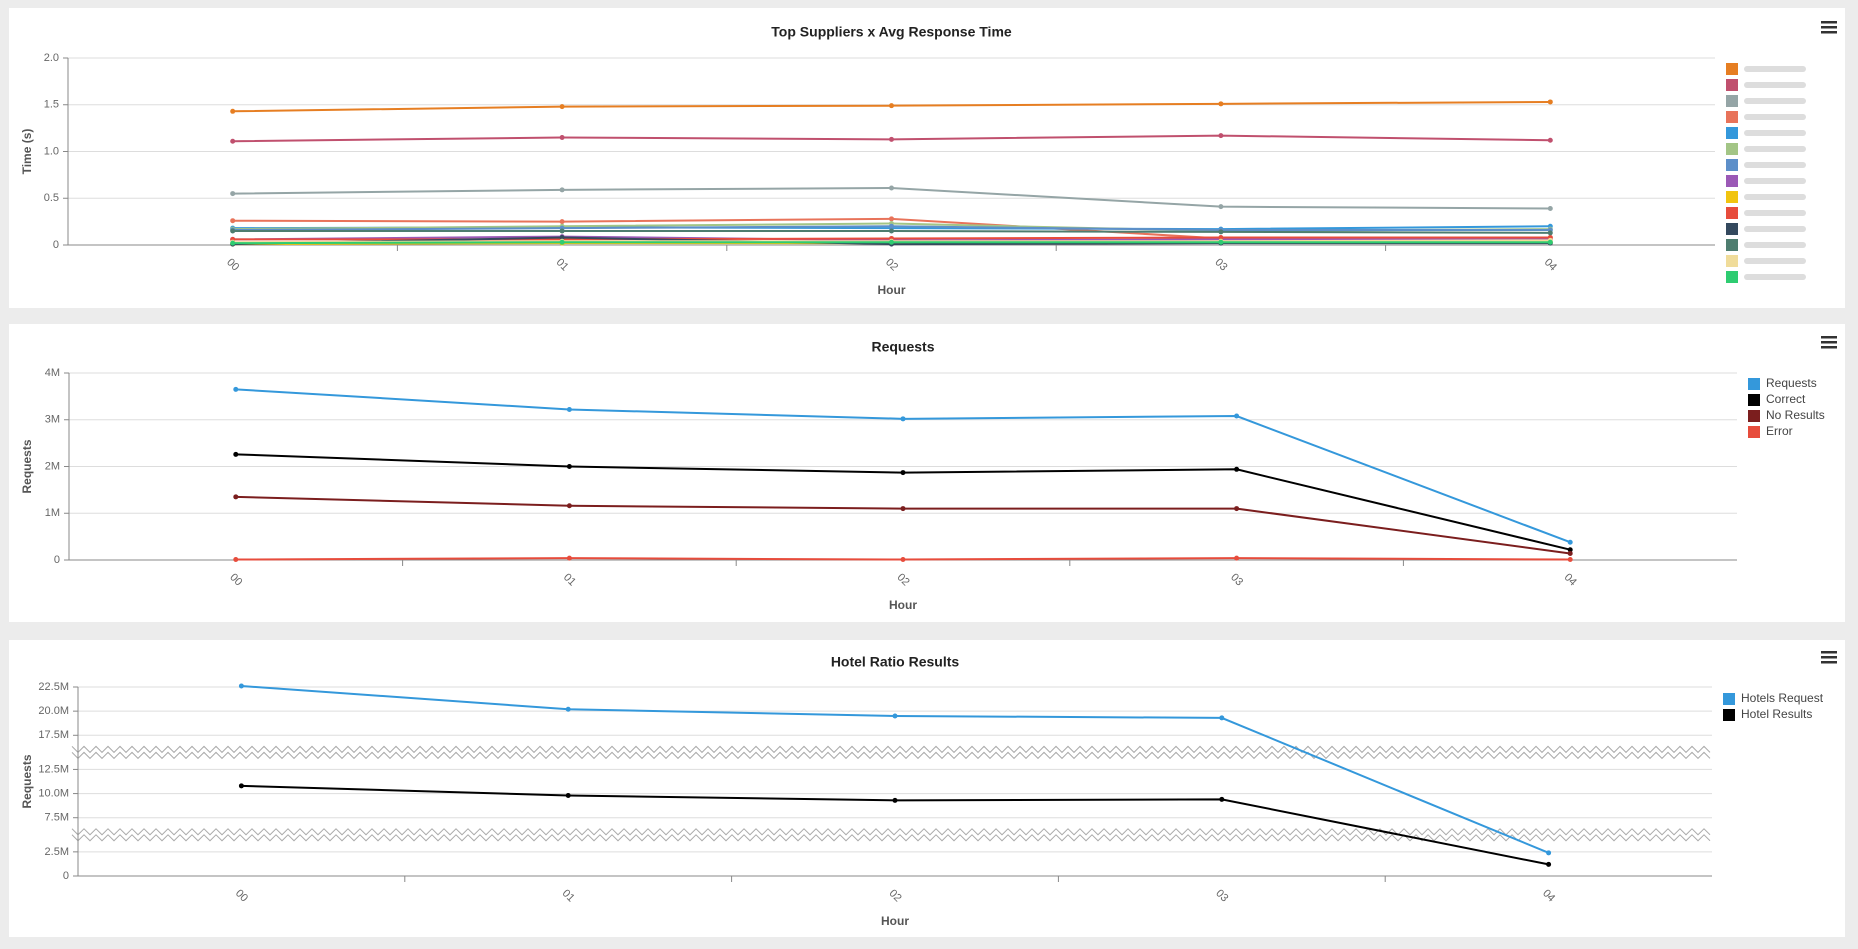  I want to click on legend-label: Hotel Results, so click(1776, 714).